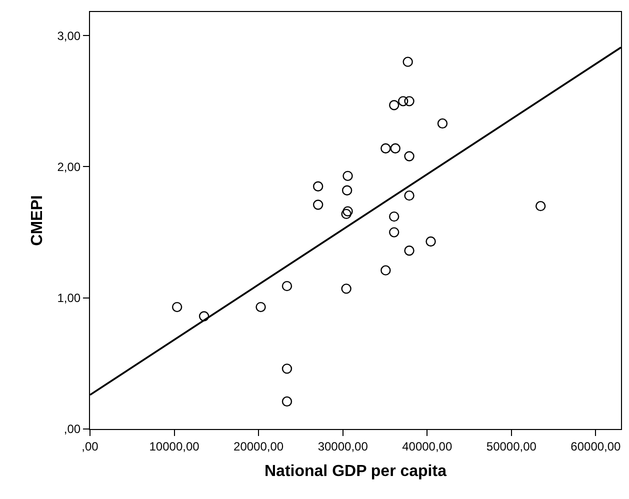 Image resolution: width=629 pixels, height=499 pixels. What do you see at coordinates (427, 446) in the screenshot?
I see `x-tick-label: 40000,00` at bounding box center [427, 446].